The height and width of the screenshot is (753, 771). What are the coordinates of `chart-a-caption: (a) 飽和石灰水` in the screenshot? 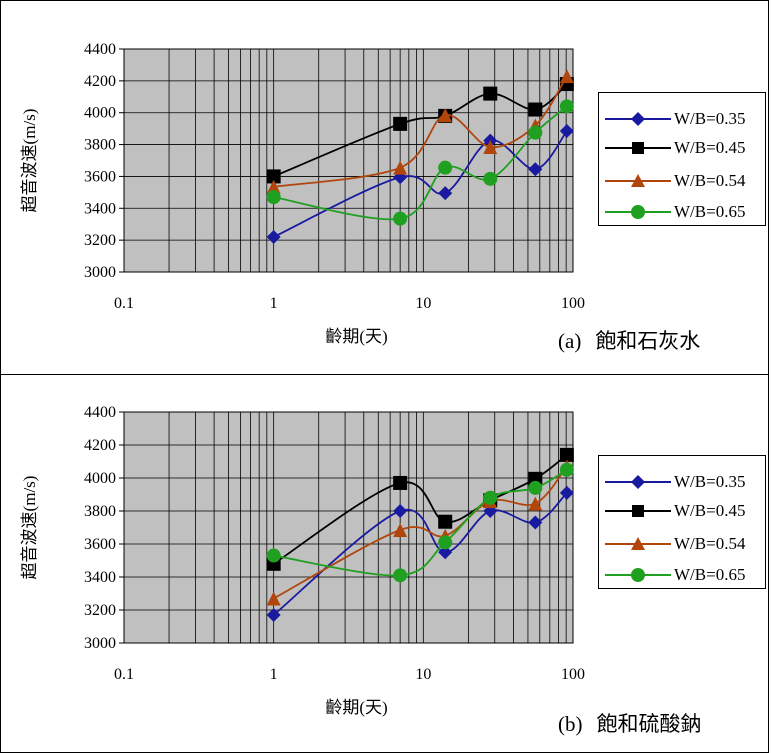 It's located at (629, 340).